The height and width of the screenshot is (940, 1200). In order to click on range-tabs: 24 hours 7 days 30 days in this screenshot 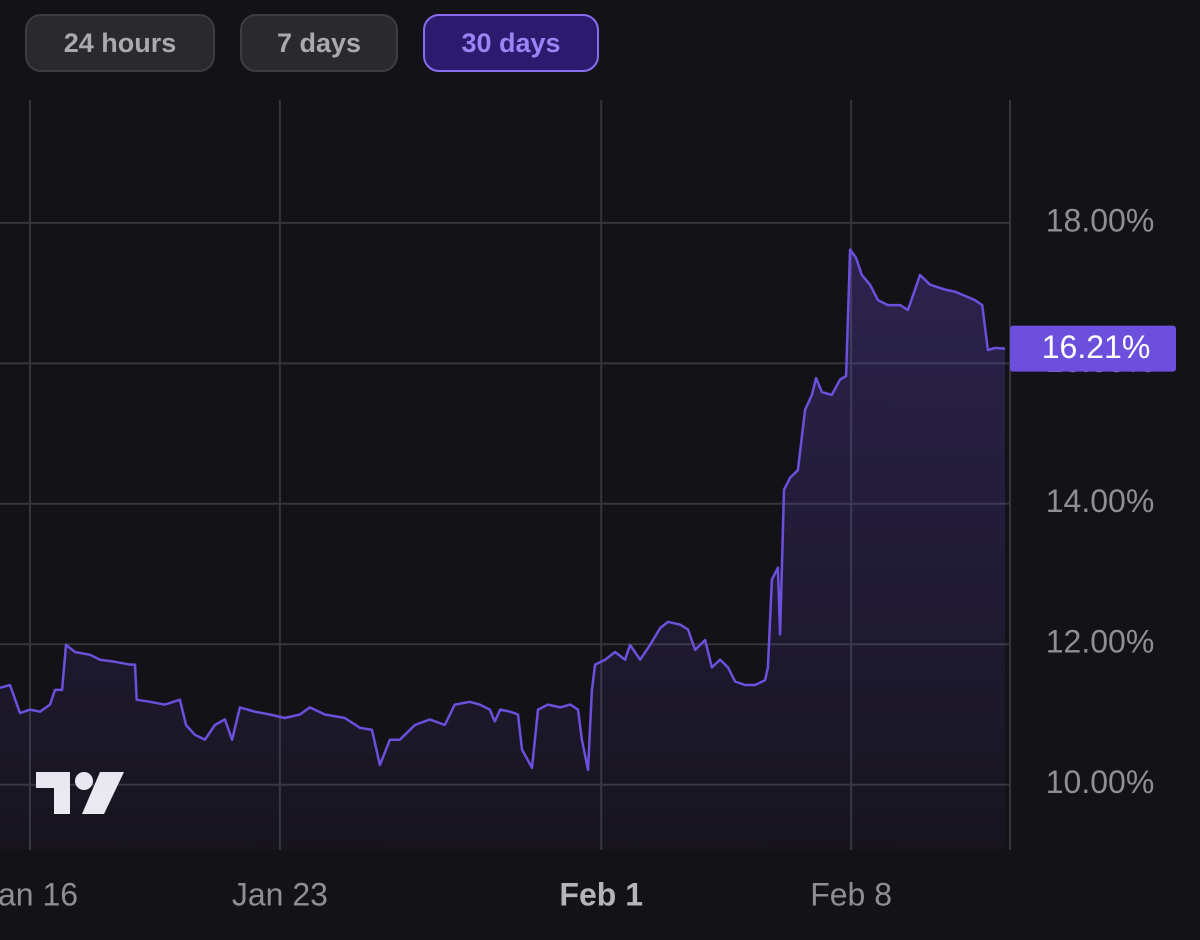, I will do `click(312, 43)`.